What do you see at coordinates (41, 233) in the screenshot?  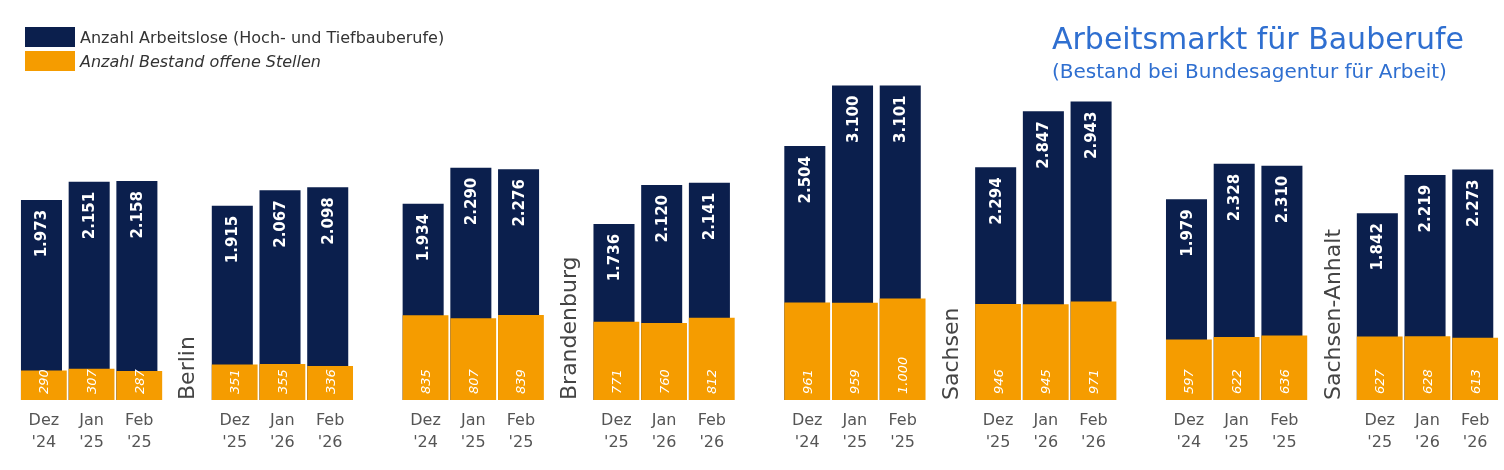 I see `data-label: 1.973` at bounding box center [41, 233].